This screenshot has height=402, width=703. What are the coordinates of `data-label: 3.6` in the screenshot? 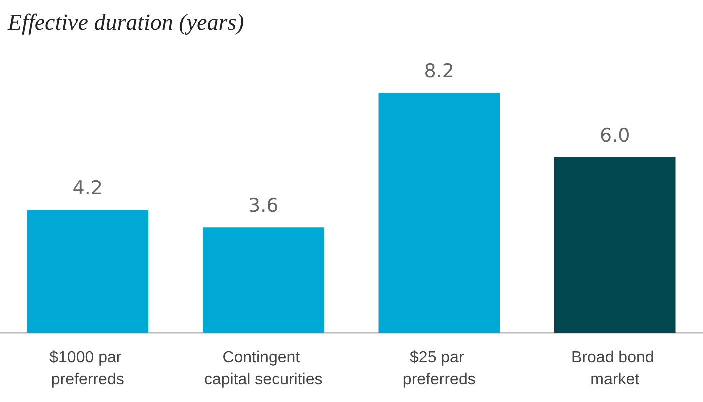 It's located at (263, 206).